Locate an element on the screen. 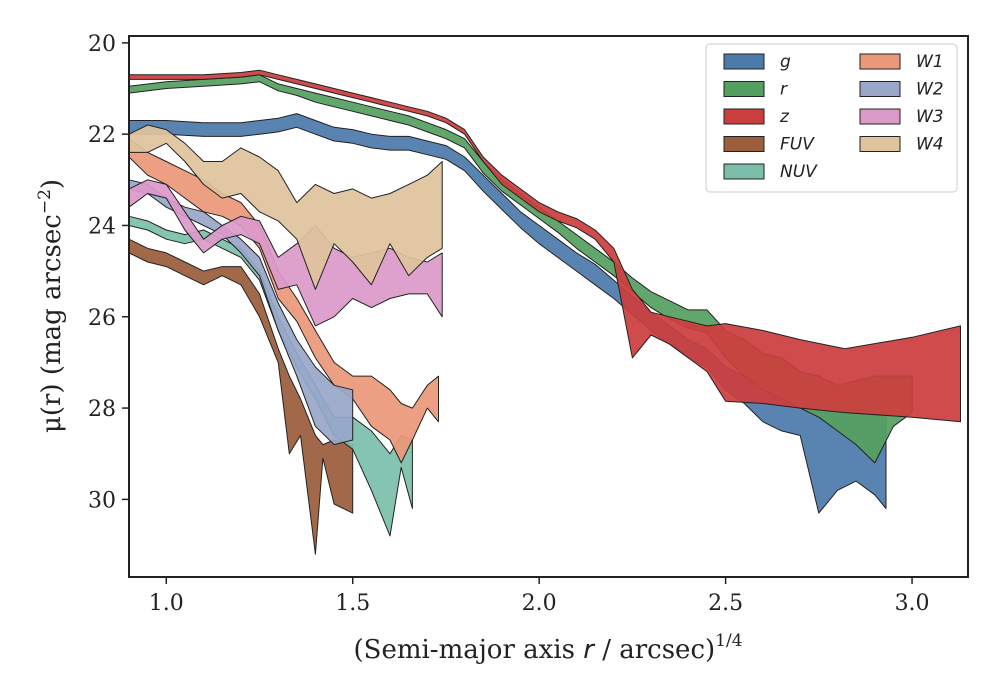 Image resolution: width=1000 pixels, height=700 pixels. x-axis-label: (Semi-major axis r / arcsec)1/4 is located at coordinates (547, 648).